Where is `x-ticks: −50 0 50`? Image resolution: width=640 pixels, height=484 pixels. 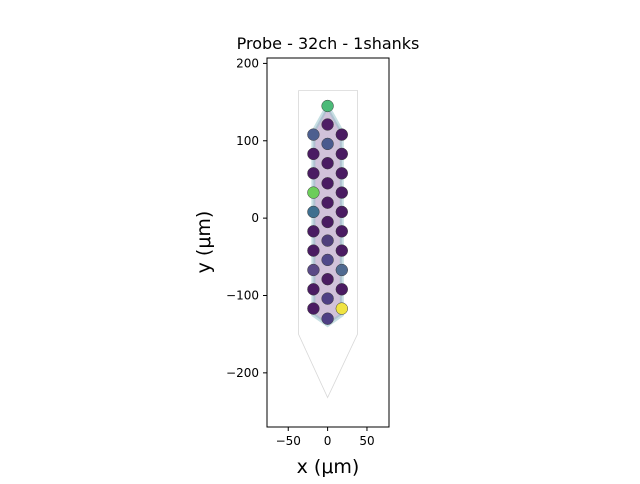
x-ticks: −50 0 50 is located at coordinates (325, 437).